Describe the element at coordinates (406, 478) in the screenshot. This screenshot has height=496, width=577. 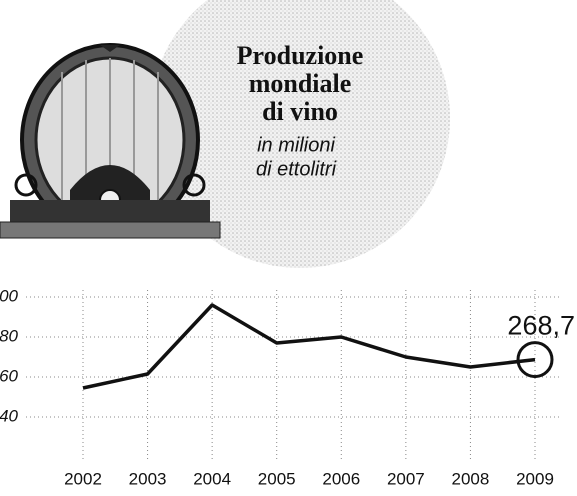
I see `x-tick-label: 2007` at that location.